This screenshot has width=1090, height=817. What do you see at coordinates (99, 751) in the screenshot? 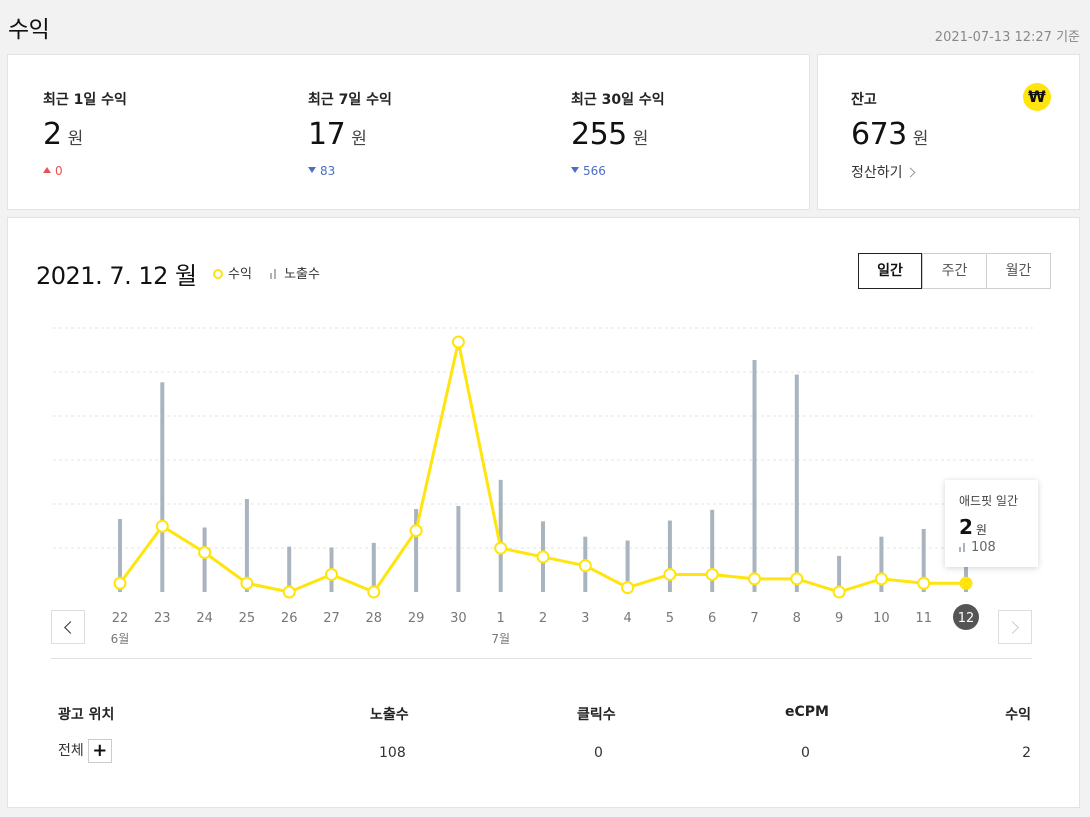
I see `expand-button: +` at bounding box center [99, 751].